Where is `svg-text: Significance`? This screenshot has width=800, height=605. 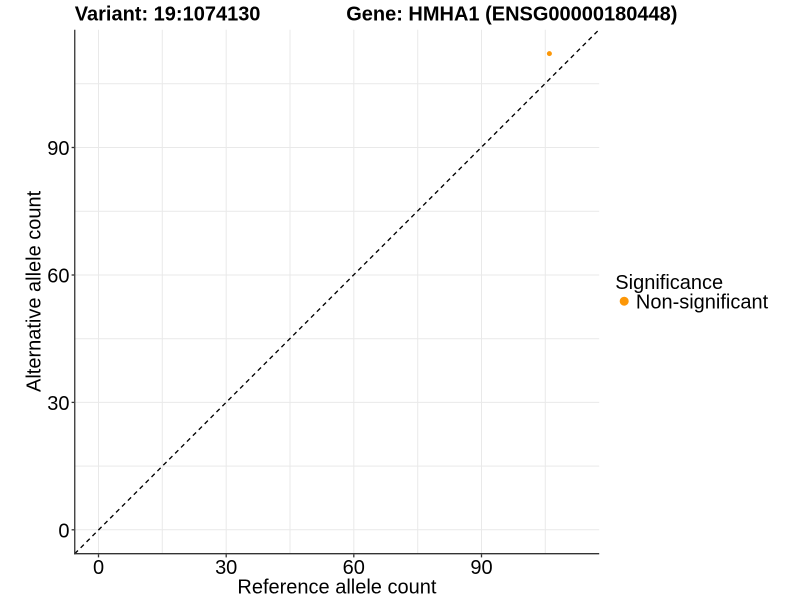
svg-text: Significance is located at coordinates (669, 283).